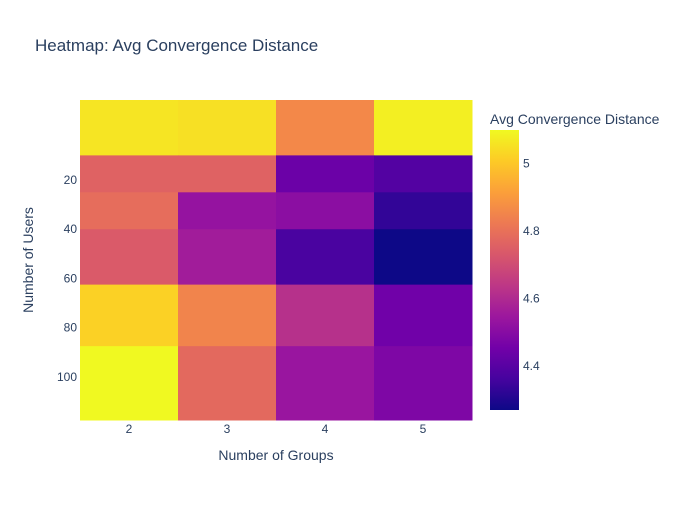 The image size is (700, 505). I want to click on colorbar-tick-label: 5, so click(526, 164).